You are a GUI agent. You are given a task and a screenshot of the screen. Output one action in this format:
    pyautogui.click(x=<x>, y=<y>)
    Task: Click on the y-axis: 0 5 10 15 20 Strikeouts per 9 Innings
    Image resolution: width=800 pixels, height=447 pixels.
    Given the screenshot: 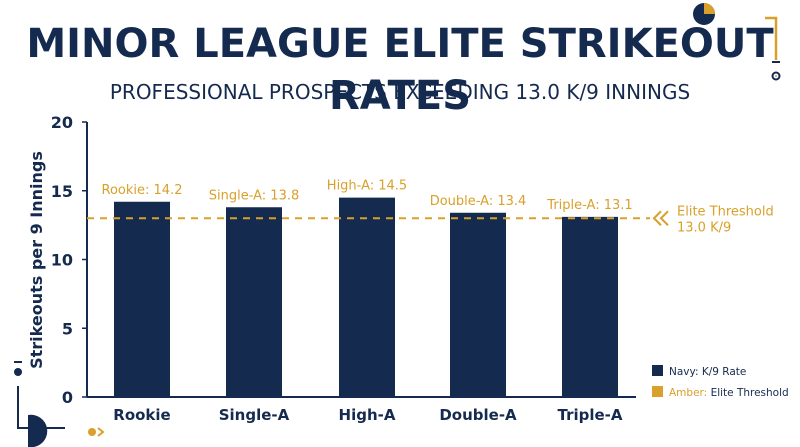 What is the action you would take?
    pyautogui.click(x=57, y=260)
    